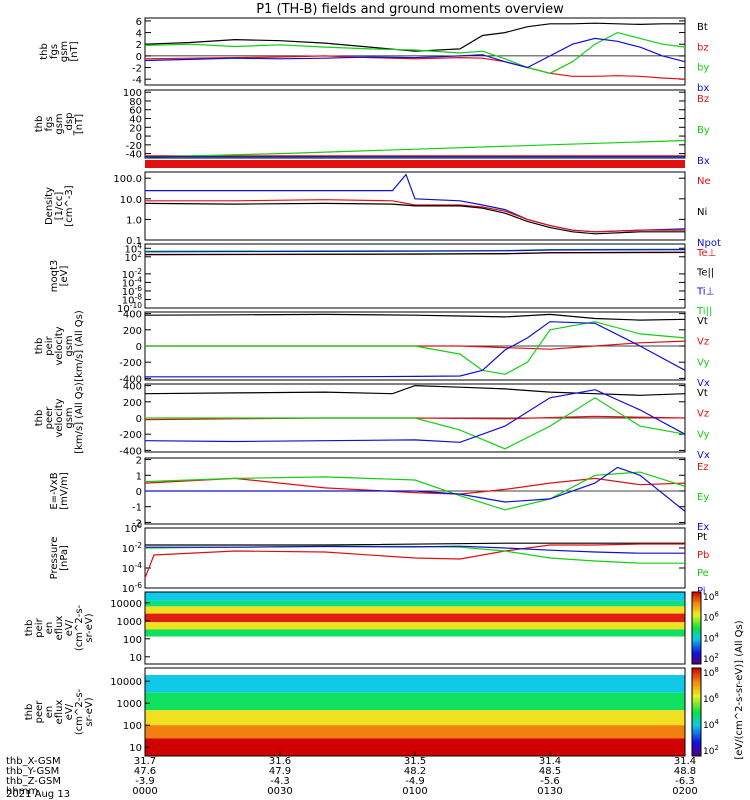 Image resolution: width=750 pixels, height=800 pixels. I want to click on x-axis-value: 0030, so click(279, 791).